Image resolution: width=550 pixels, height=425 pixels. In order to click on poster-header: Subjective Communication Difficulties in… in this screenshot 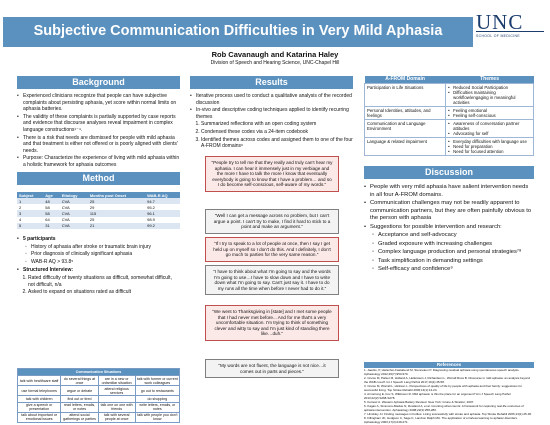, I will do `click(275, 25)`.